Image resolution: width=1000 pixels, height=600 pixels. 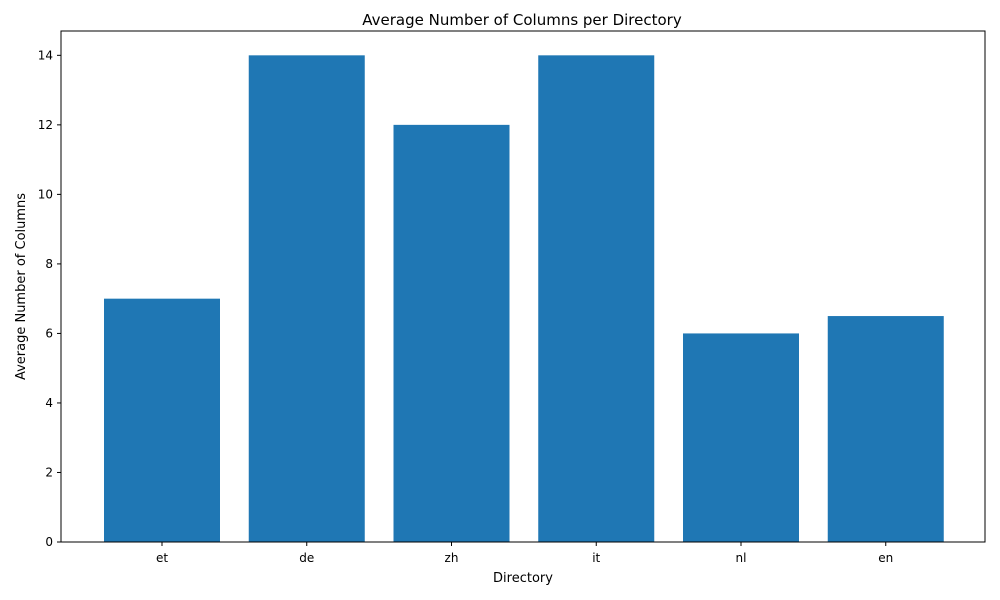 I want to click on bar-de, so click(x=306, y=298).